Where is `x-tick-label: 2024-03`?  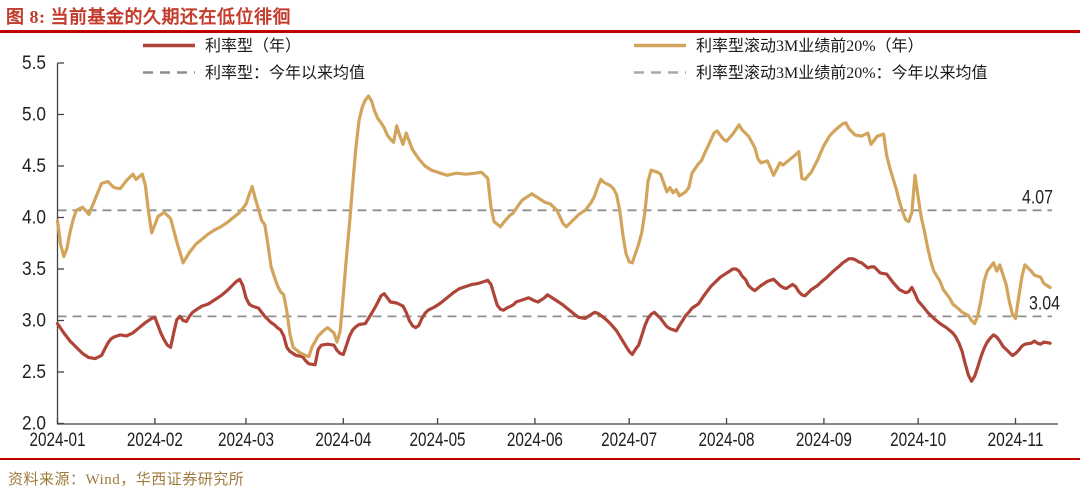
x-tick-label: 2024-03 is located at coordinates (246, 440).